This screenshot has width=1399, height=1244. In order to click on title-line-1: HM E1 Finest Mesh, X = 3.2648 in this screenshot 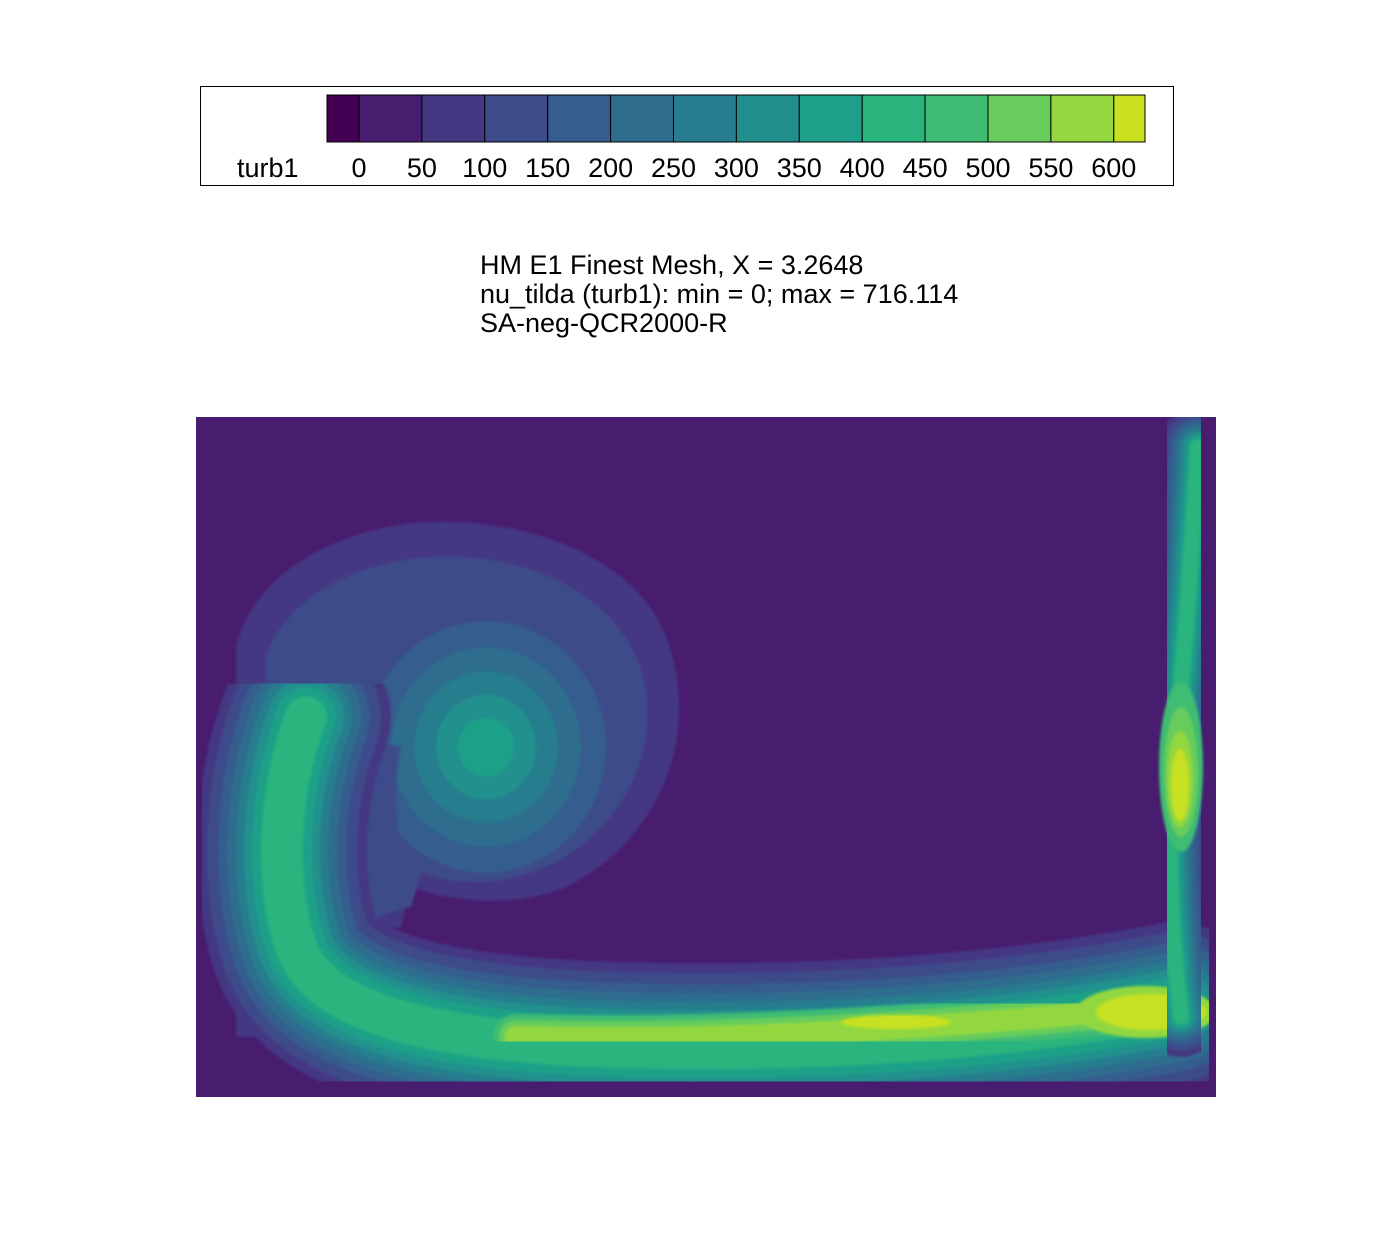, I will do `click(672, 265)`.